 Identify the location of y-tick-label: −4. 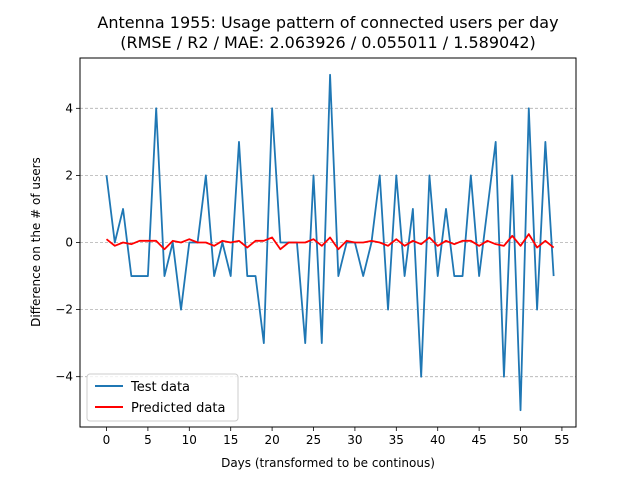
(64, 377).